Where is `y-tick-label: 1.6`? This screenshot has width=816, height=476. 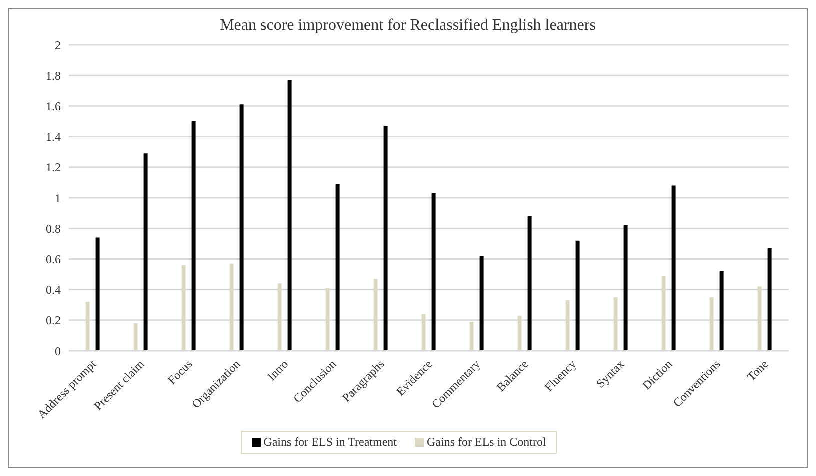
y-tick-label: 1.6 is located at coordinates (53, 106).